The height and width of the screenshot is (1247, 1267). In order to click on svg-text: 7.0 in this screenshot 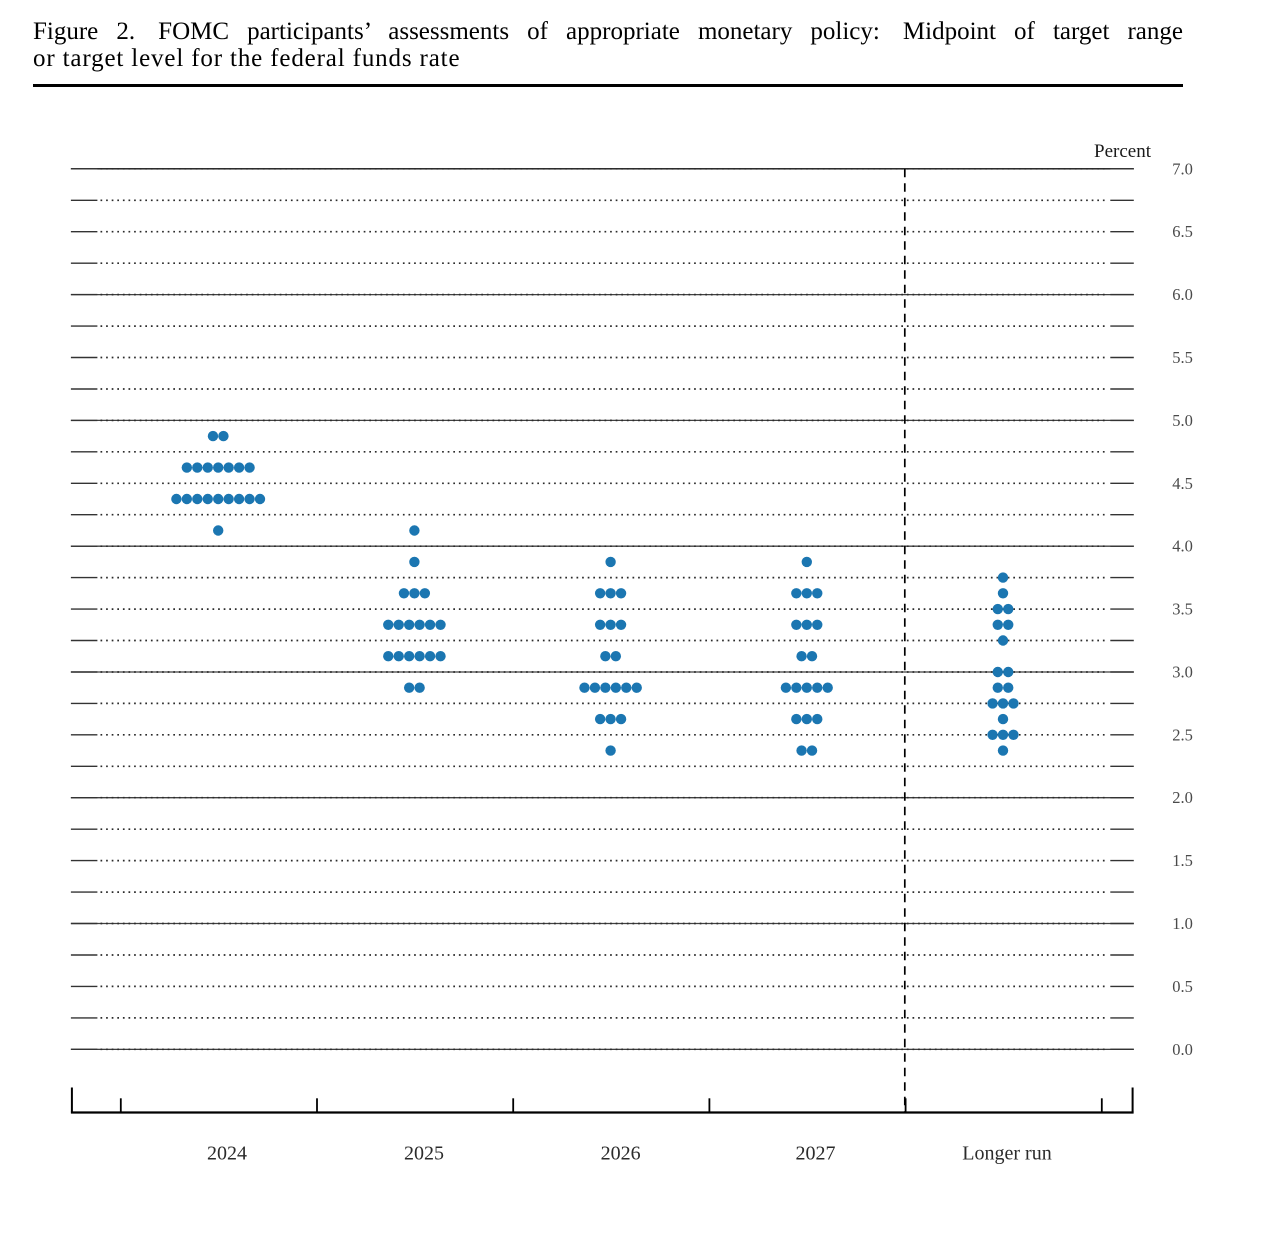, I will do `click(1182, 168)`.